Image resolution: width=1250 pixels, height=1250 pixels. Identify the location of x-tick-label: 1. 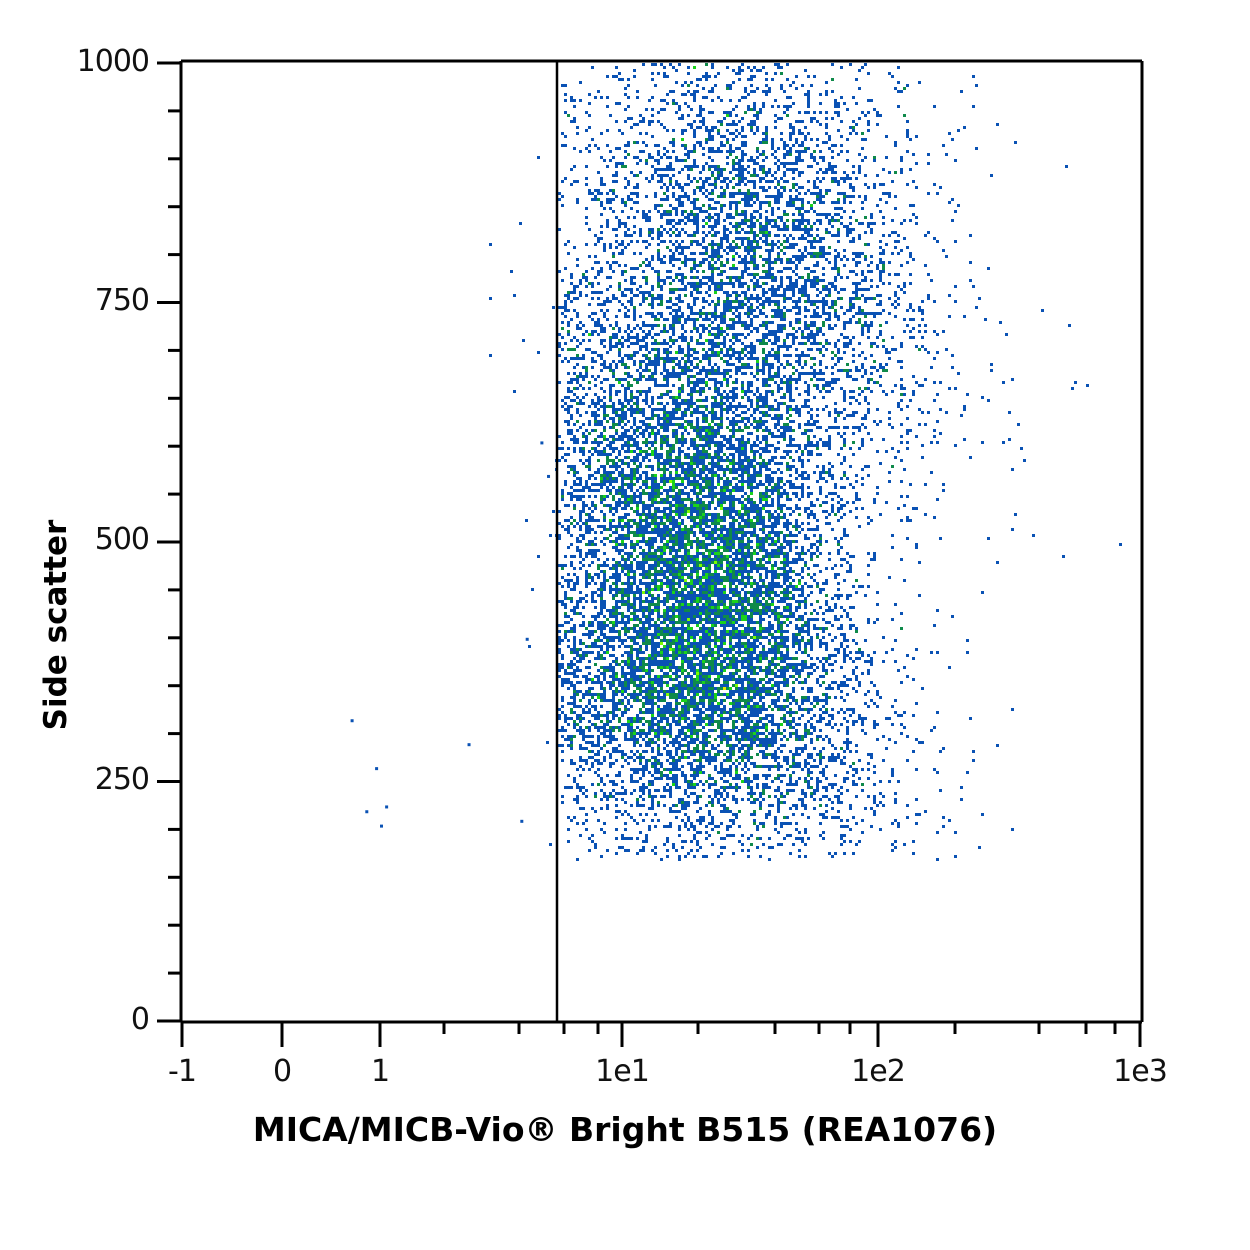
(380, 1071).